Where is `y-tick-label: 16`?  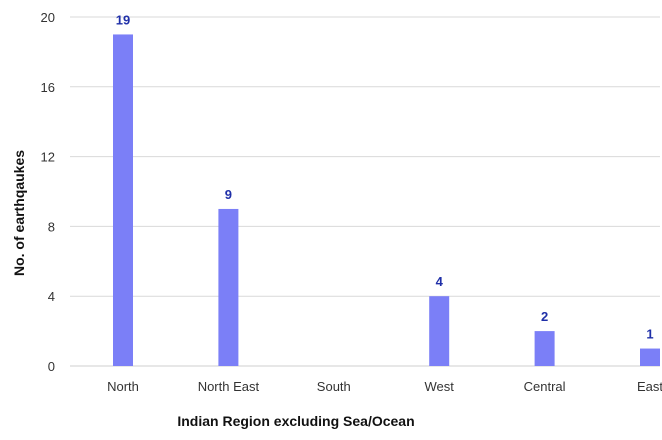
y-tick-label: 16 is located at coordinates (48, 87).